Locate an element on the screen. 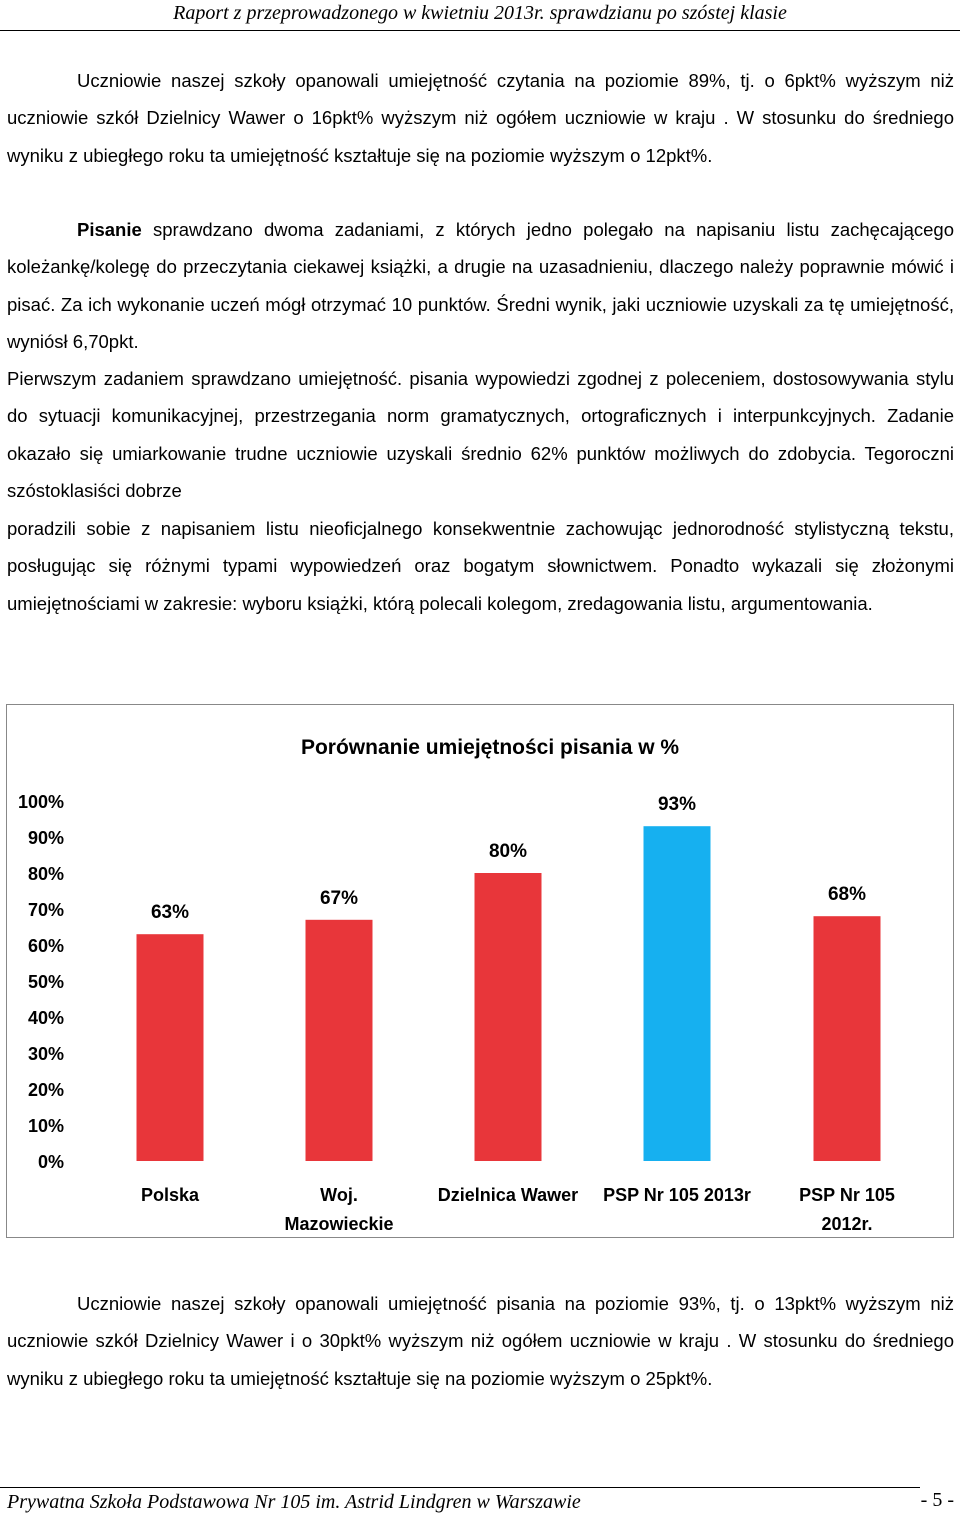 This screenshot has width=960, height=1516. chart-title: Porównanie umiejętności pisania w % is located at coordinates (490, 747).